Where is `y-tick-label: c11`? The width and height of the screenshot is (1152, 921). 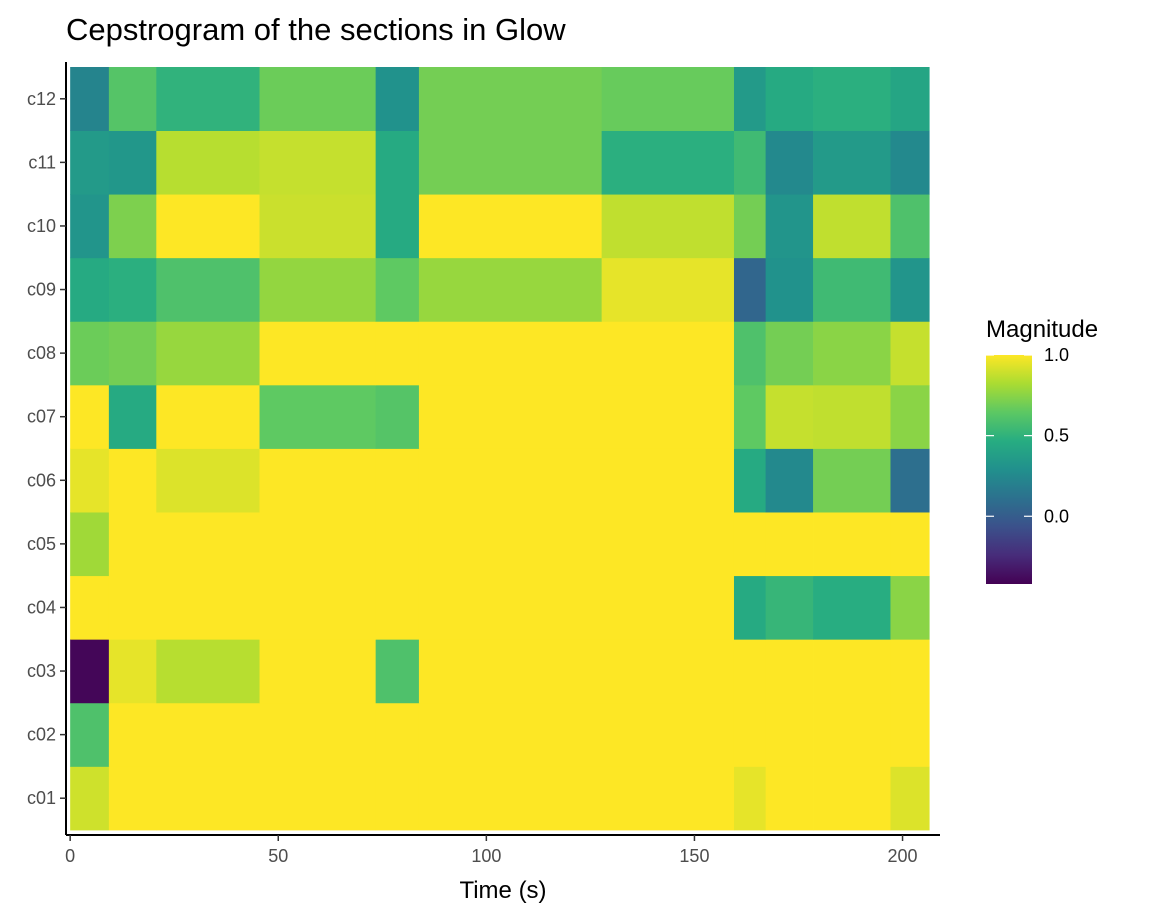 y-tick-label: c11 is located at coordinates (42, 162).